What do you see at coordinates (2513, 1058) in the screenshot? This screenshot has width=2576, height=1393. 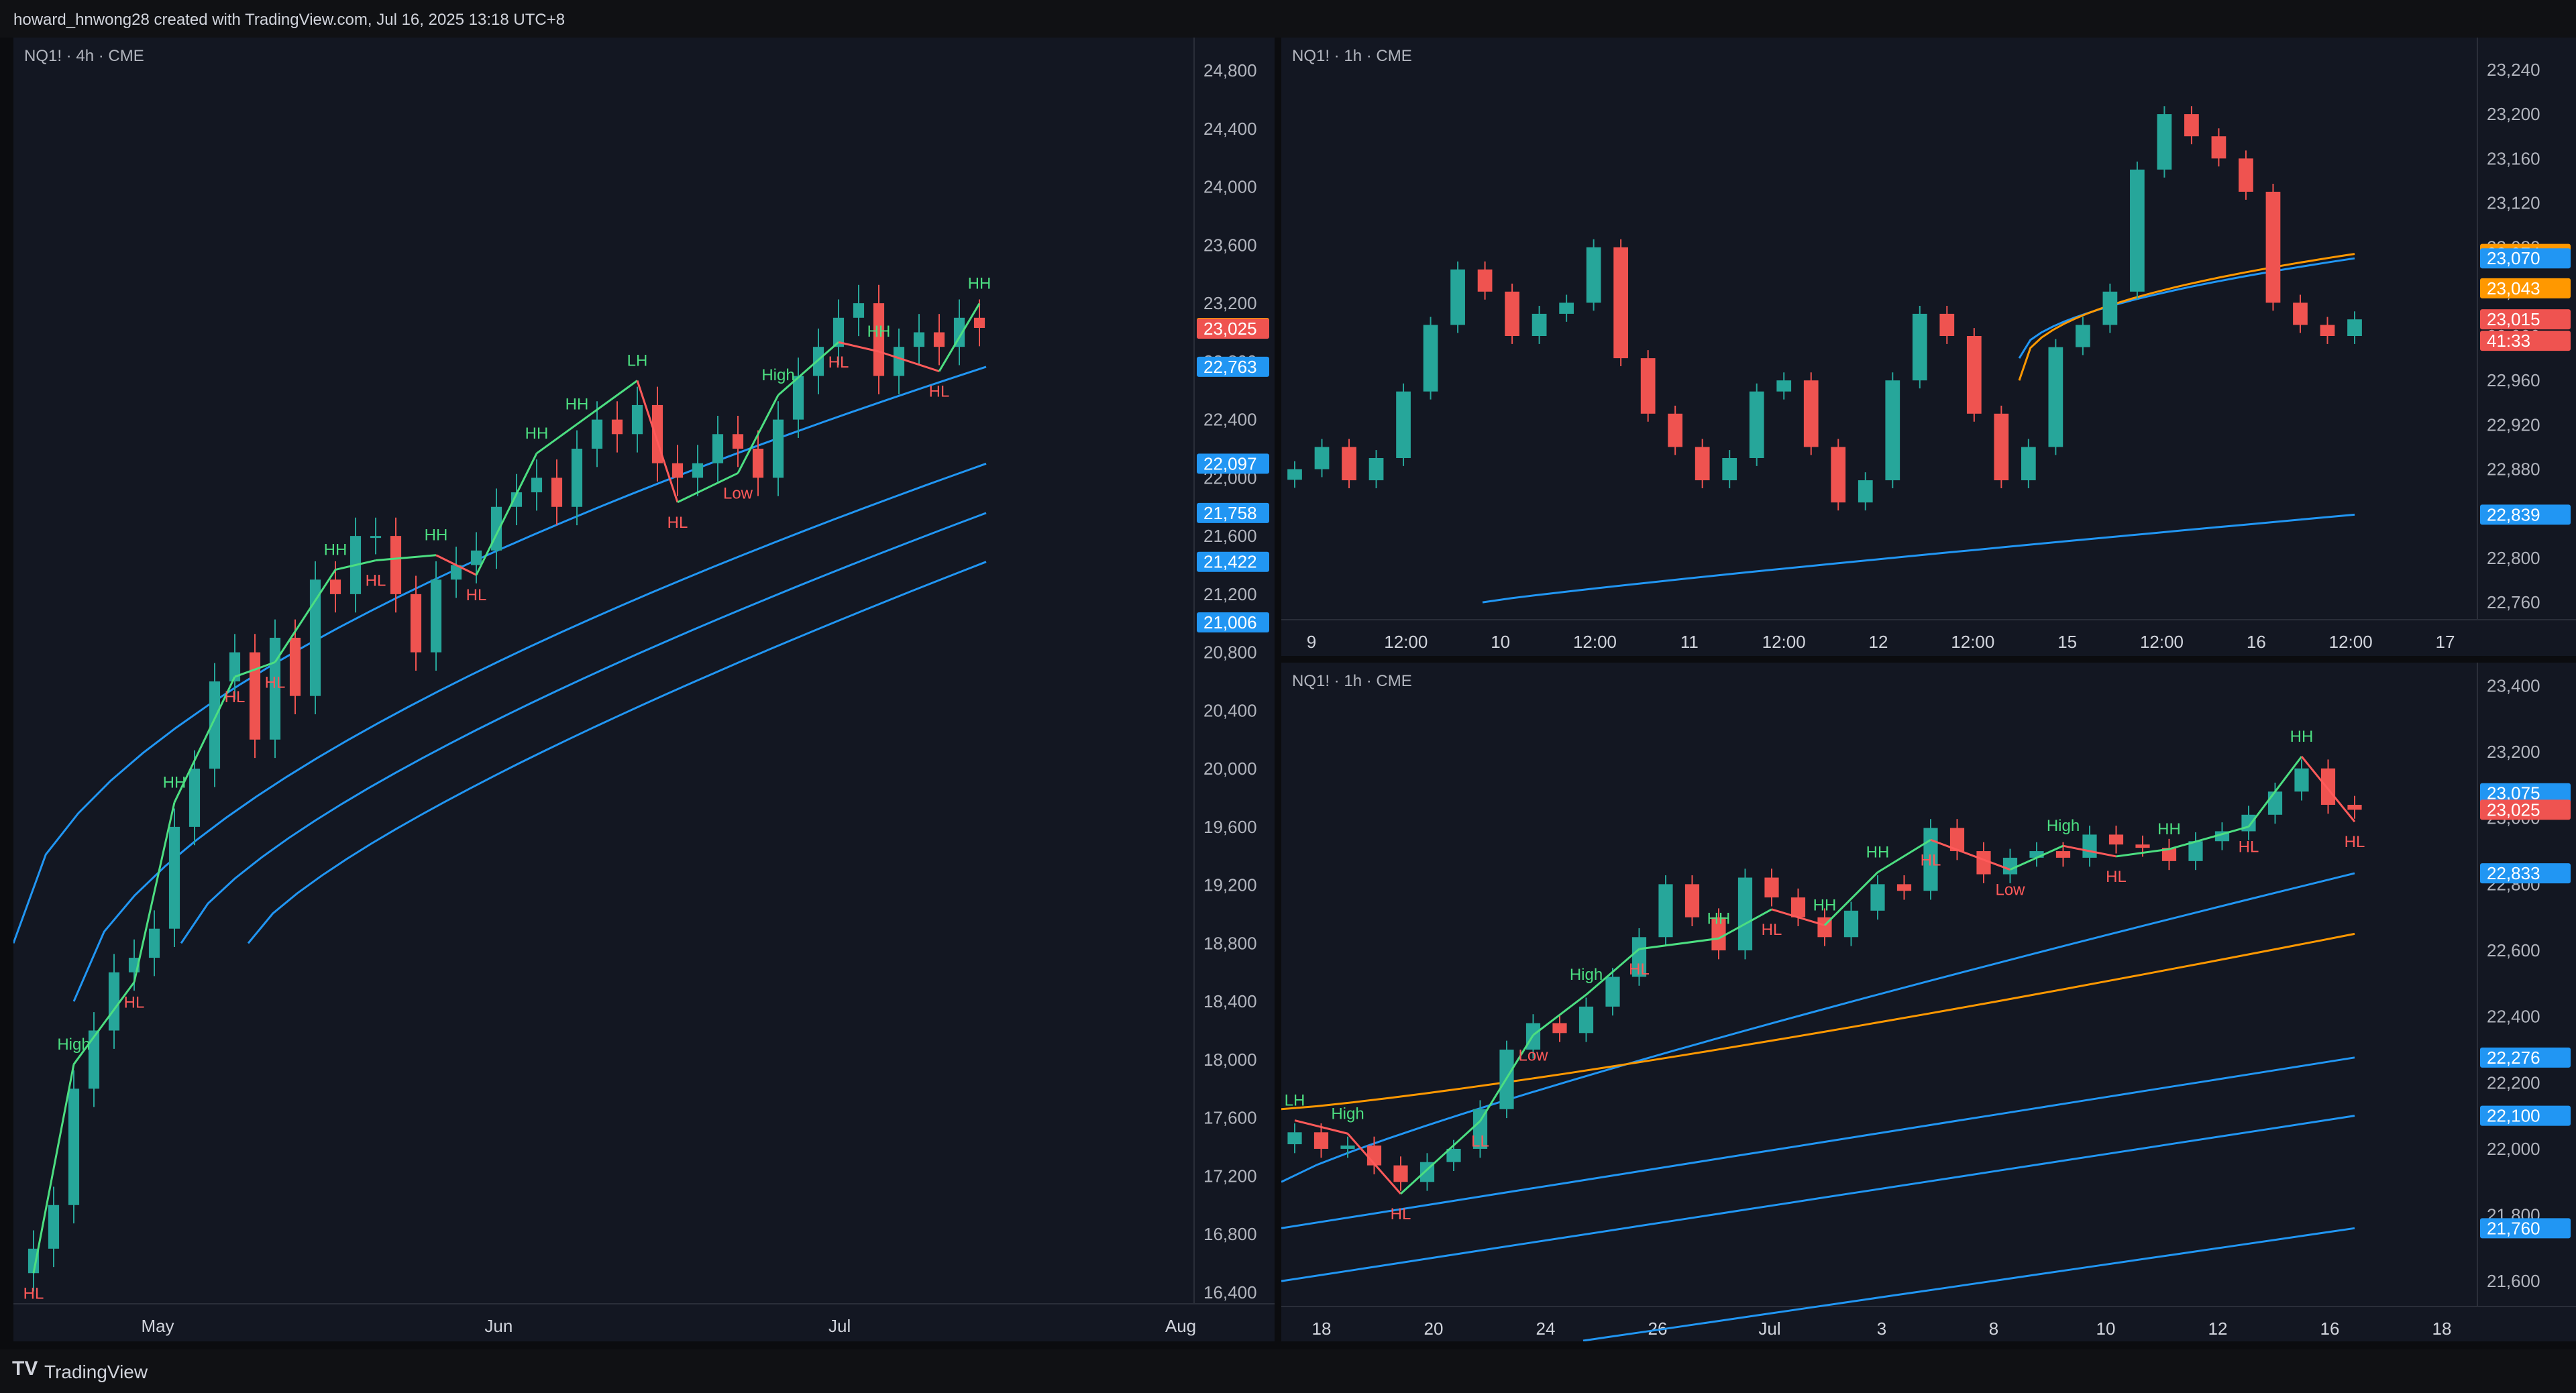 I see `price-badge-text: 22,276` at bounding box center [2513, 1058].